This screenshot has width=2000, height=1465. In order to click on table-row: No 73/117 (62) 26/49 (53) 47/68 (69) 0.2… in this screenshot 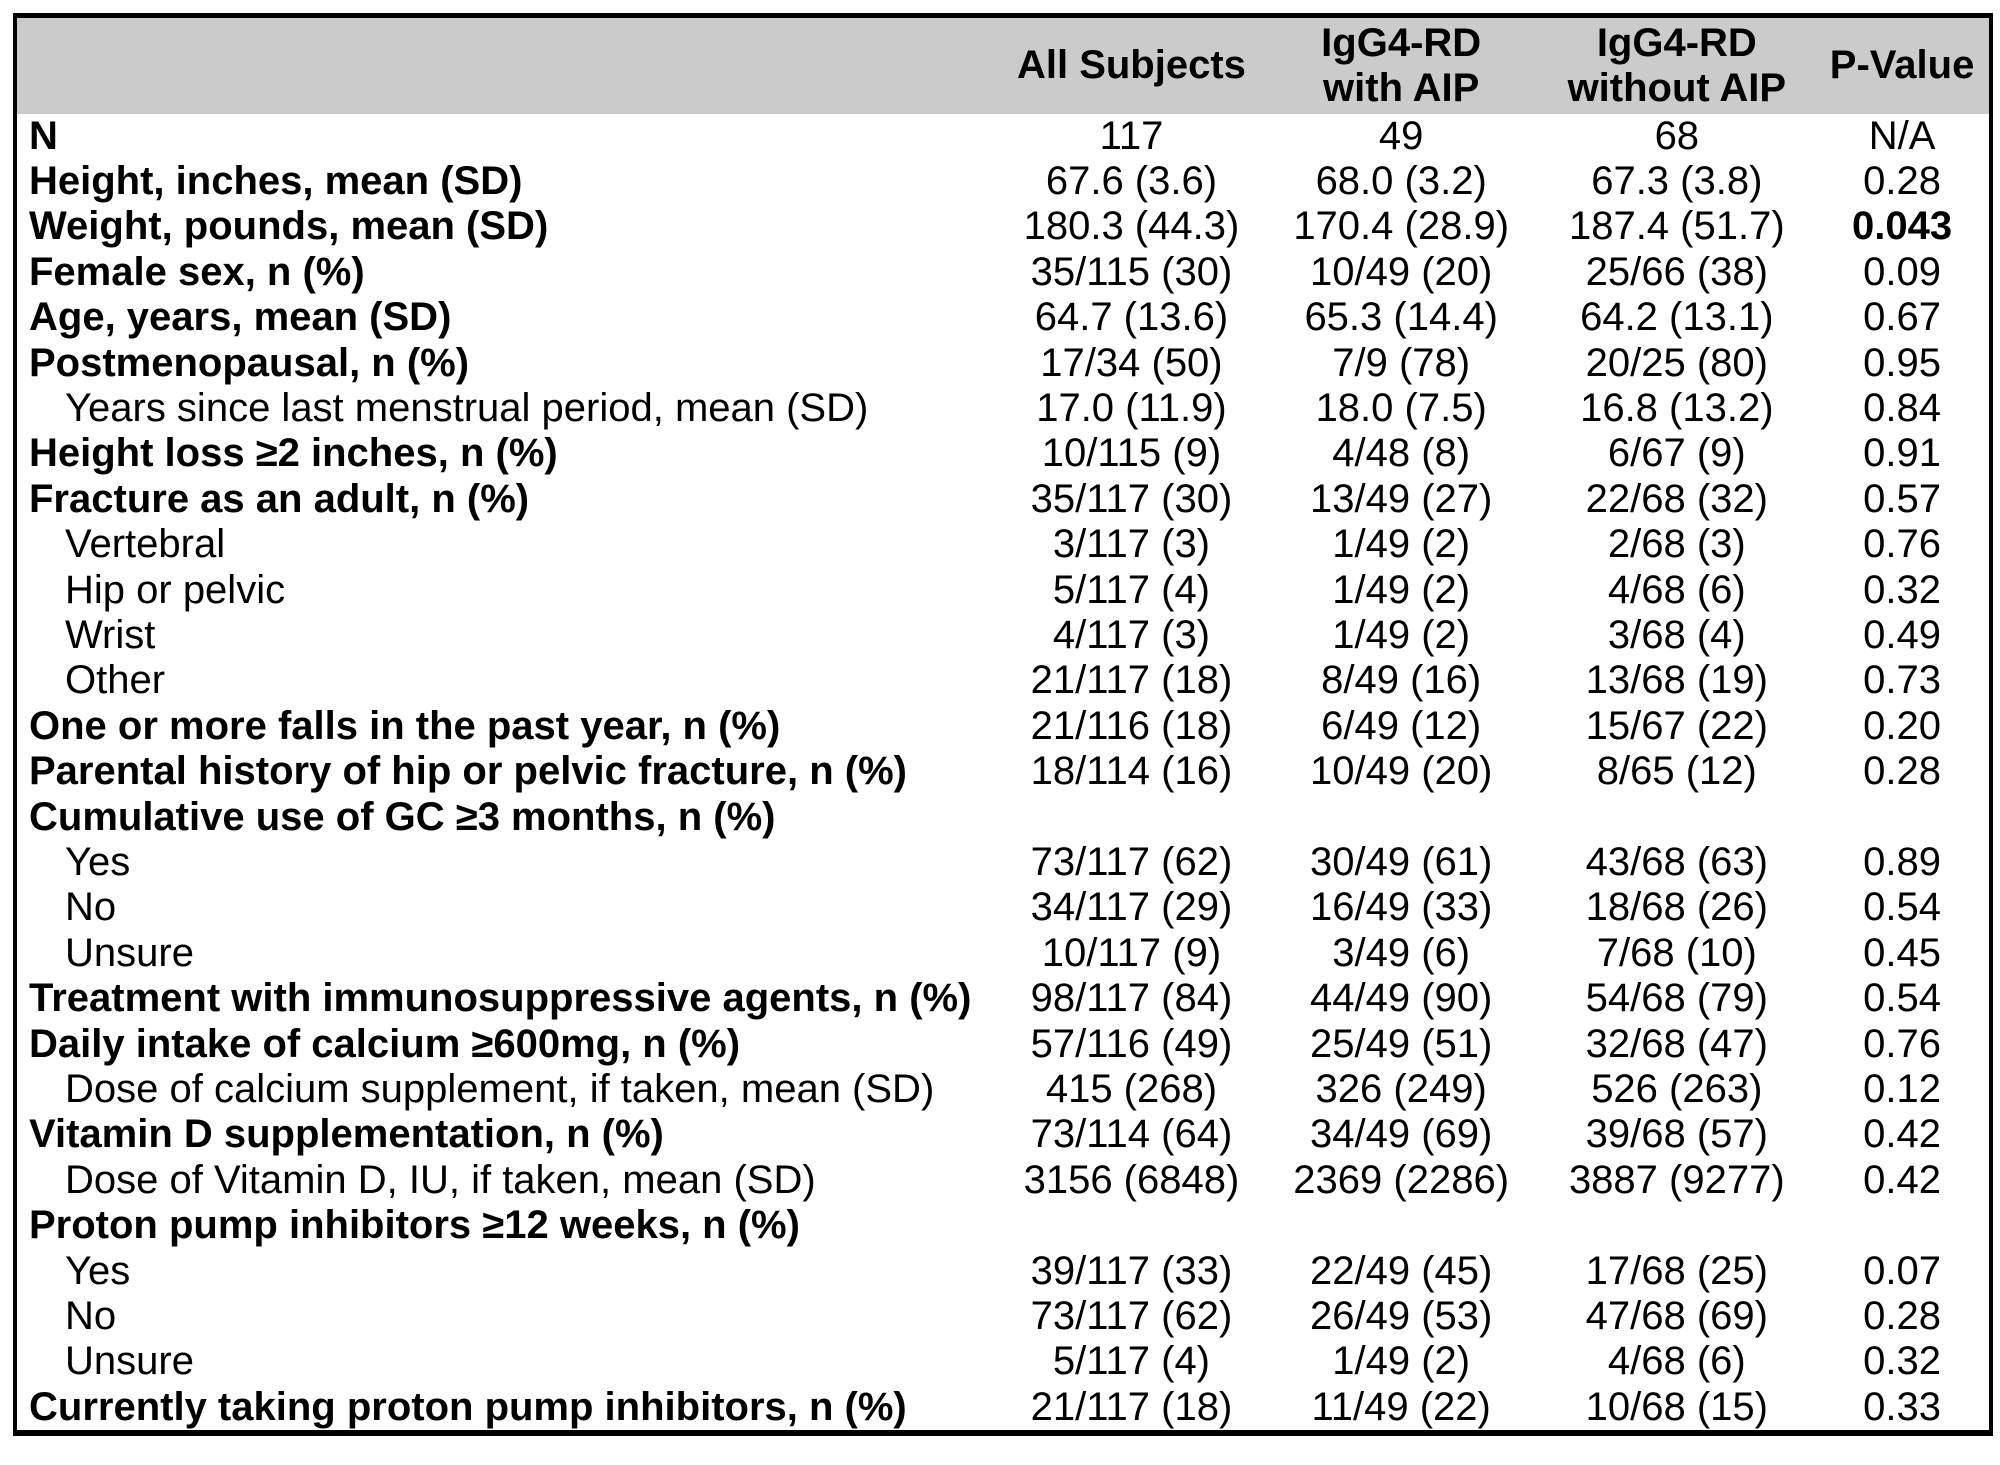, I will do `click(1003, 1316)`.